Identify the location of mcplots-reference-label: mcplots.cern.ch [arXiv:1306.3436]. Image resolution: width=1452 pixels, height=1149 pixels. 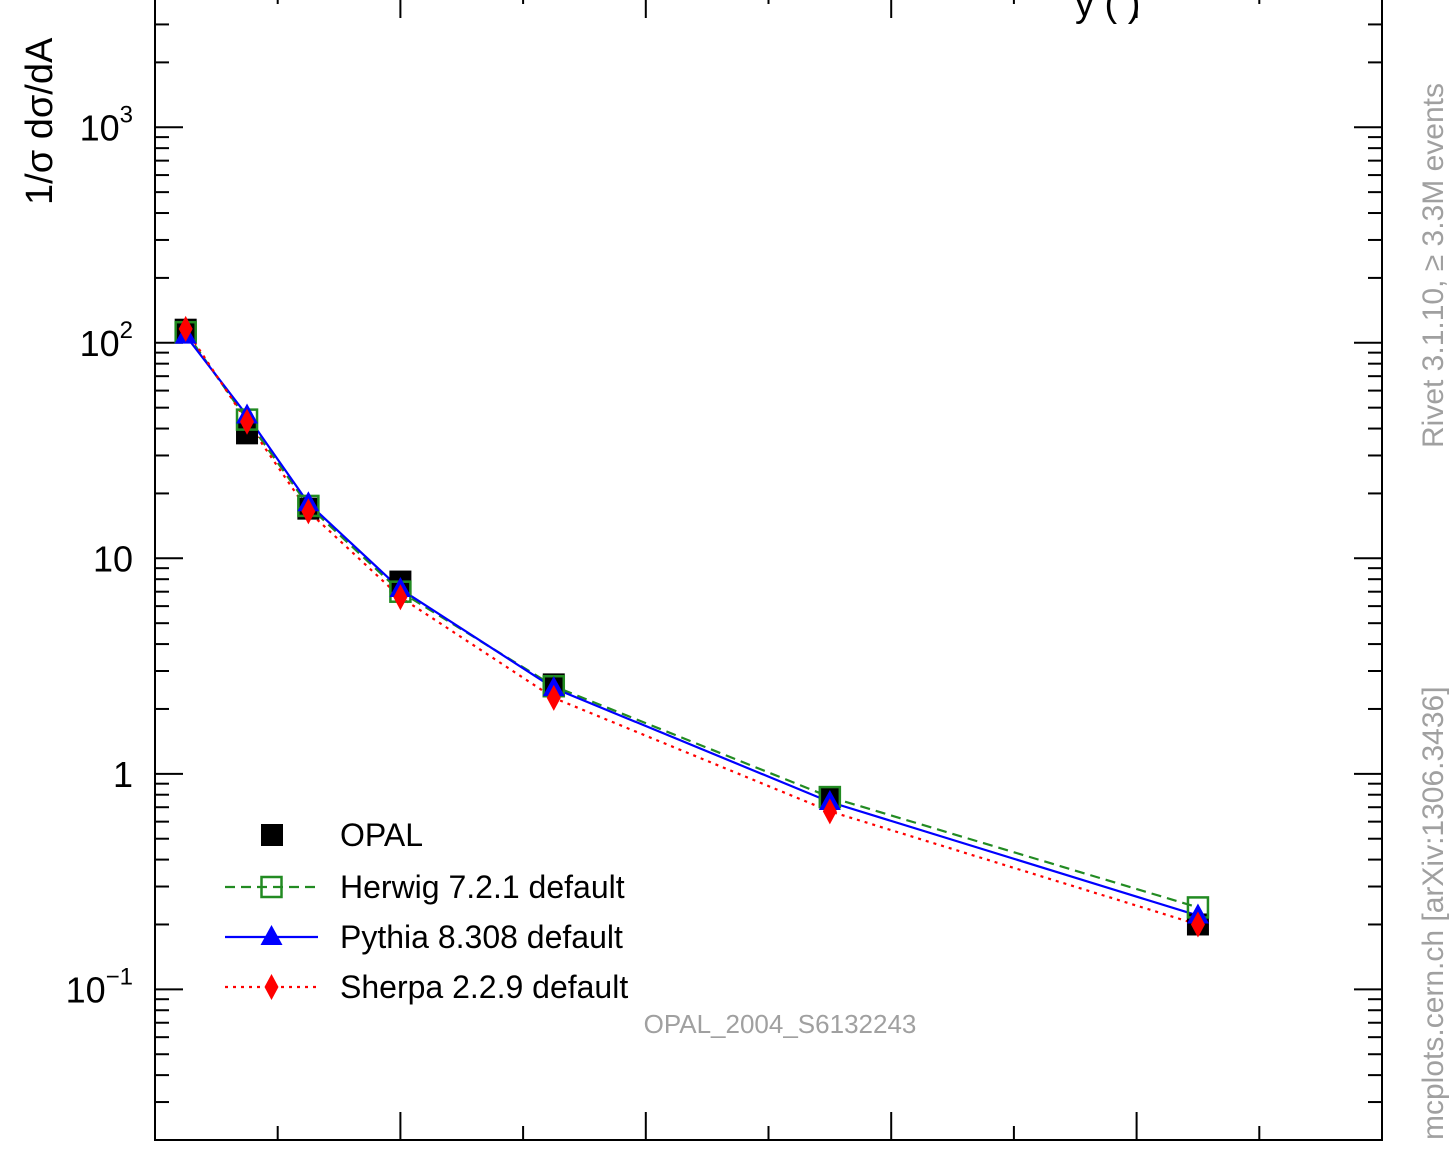
(1433, 913).